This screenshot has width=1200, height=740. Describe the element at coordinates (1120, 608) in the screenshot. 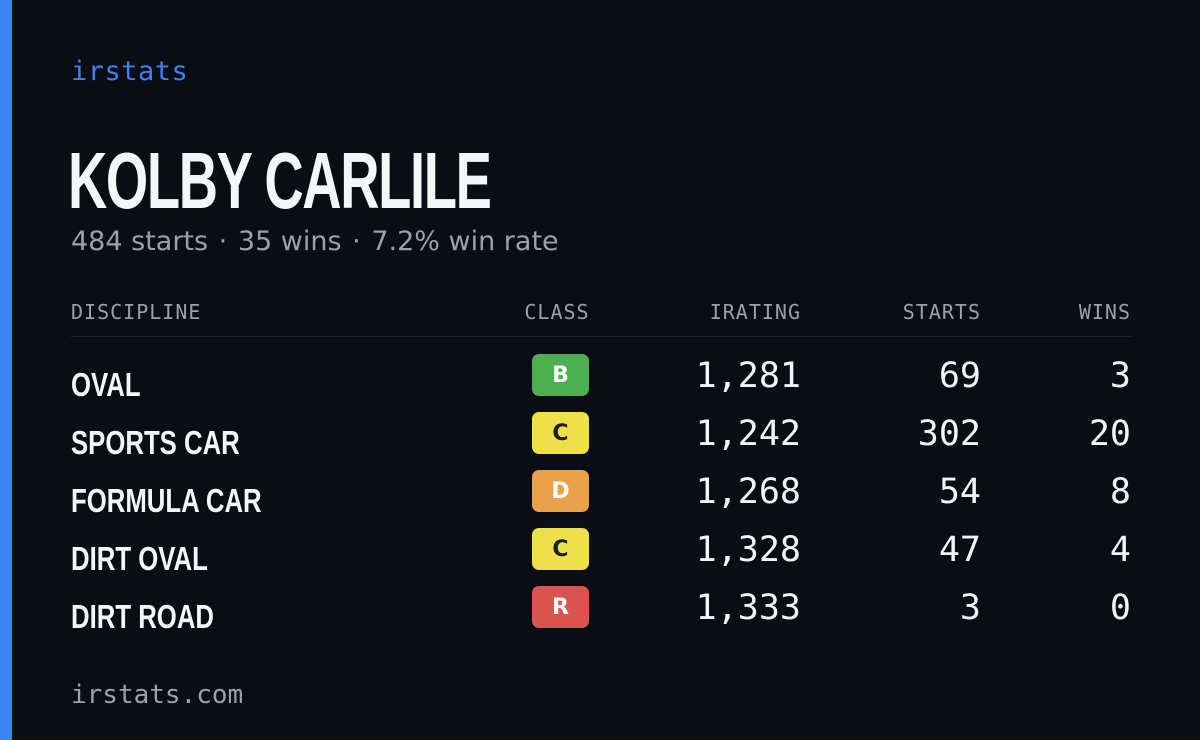

I see `row-wins: 0` at that location.